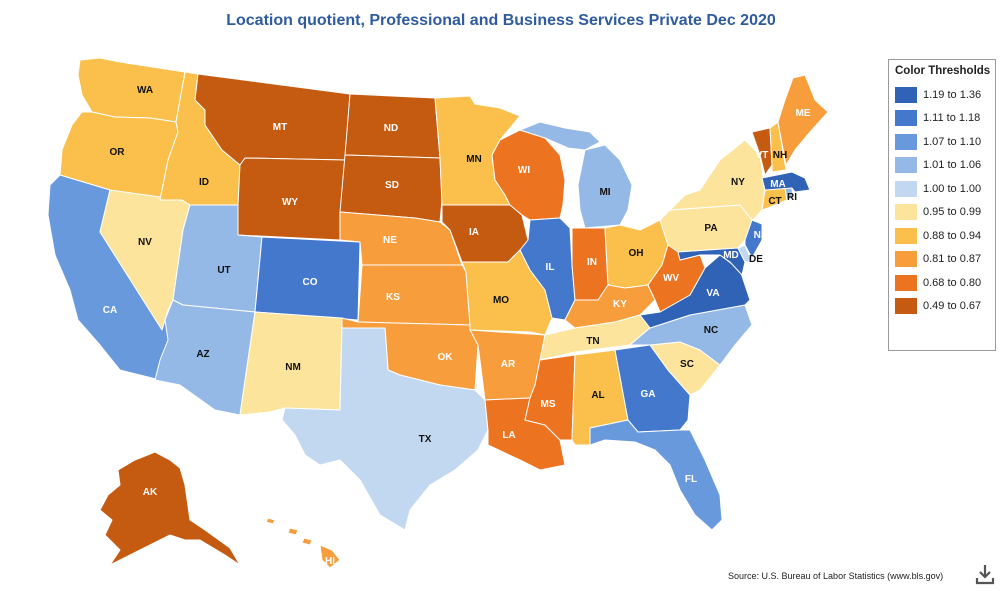 The image size is (1002, 591). What do you see at coordinates (952, 94) in the screenshot?
I see `legend-label: 1.19 to 1.36` at bounding box center [952, 94].